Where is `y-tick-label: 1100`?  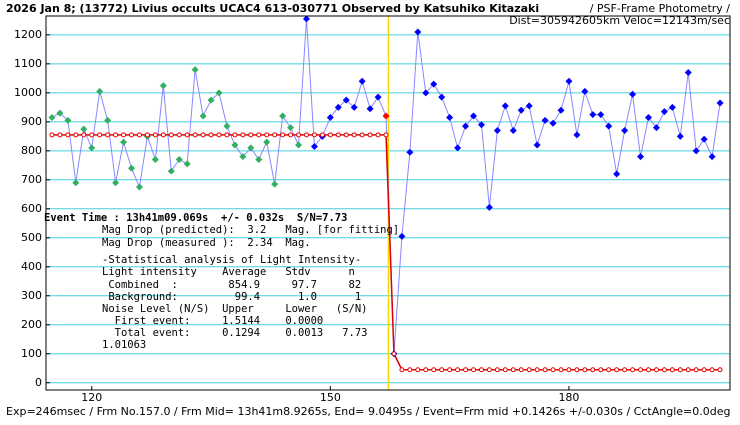 y-tick-label: 1100 is located at coordinates (28, 63).